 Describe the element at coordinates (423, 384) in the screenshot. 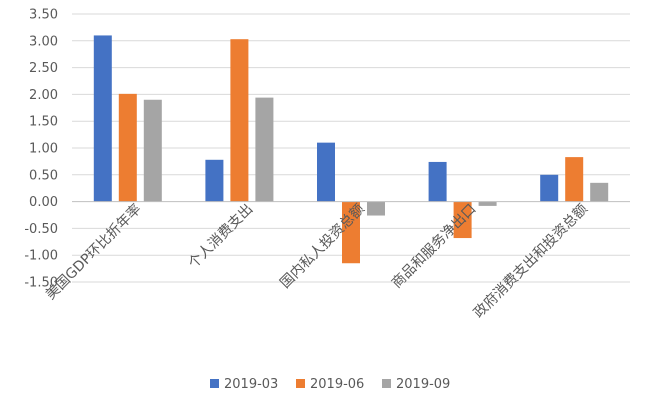

I see `legend-label: 2019-09` at that location.